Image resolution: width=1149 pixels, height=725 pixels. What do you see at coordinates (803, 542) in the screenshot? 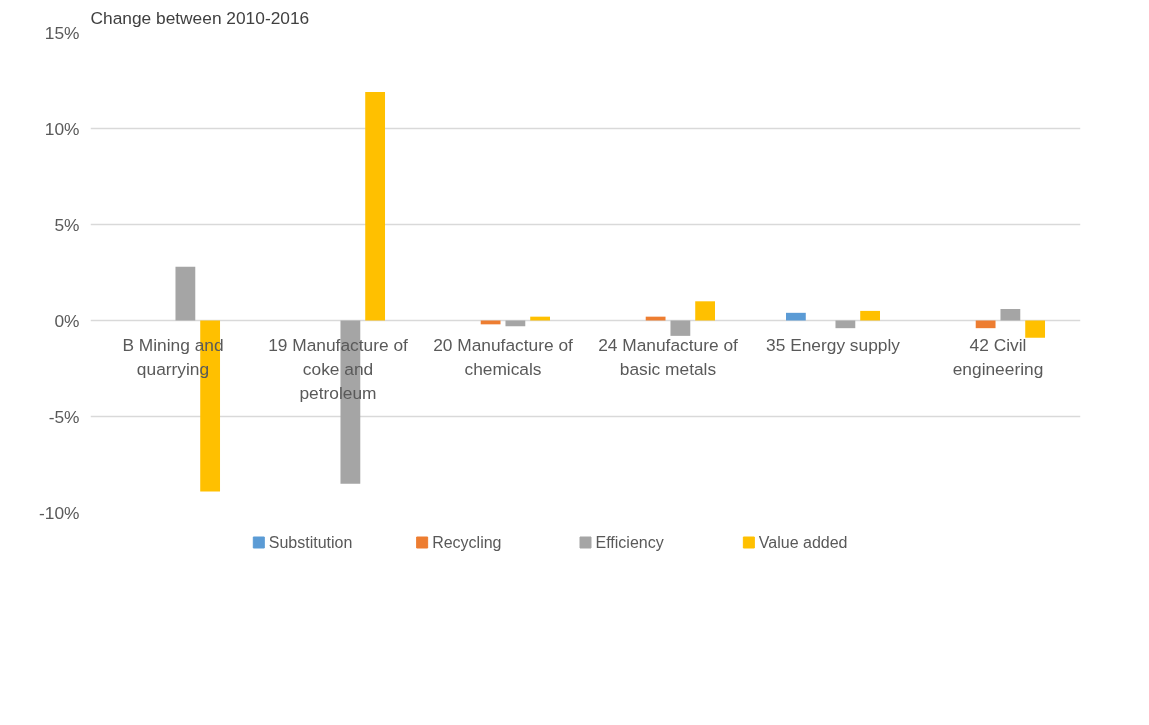
I see `legend-label: Value added` at bounding box center [803, 542].